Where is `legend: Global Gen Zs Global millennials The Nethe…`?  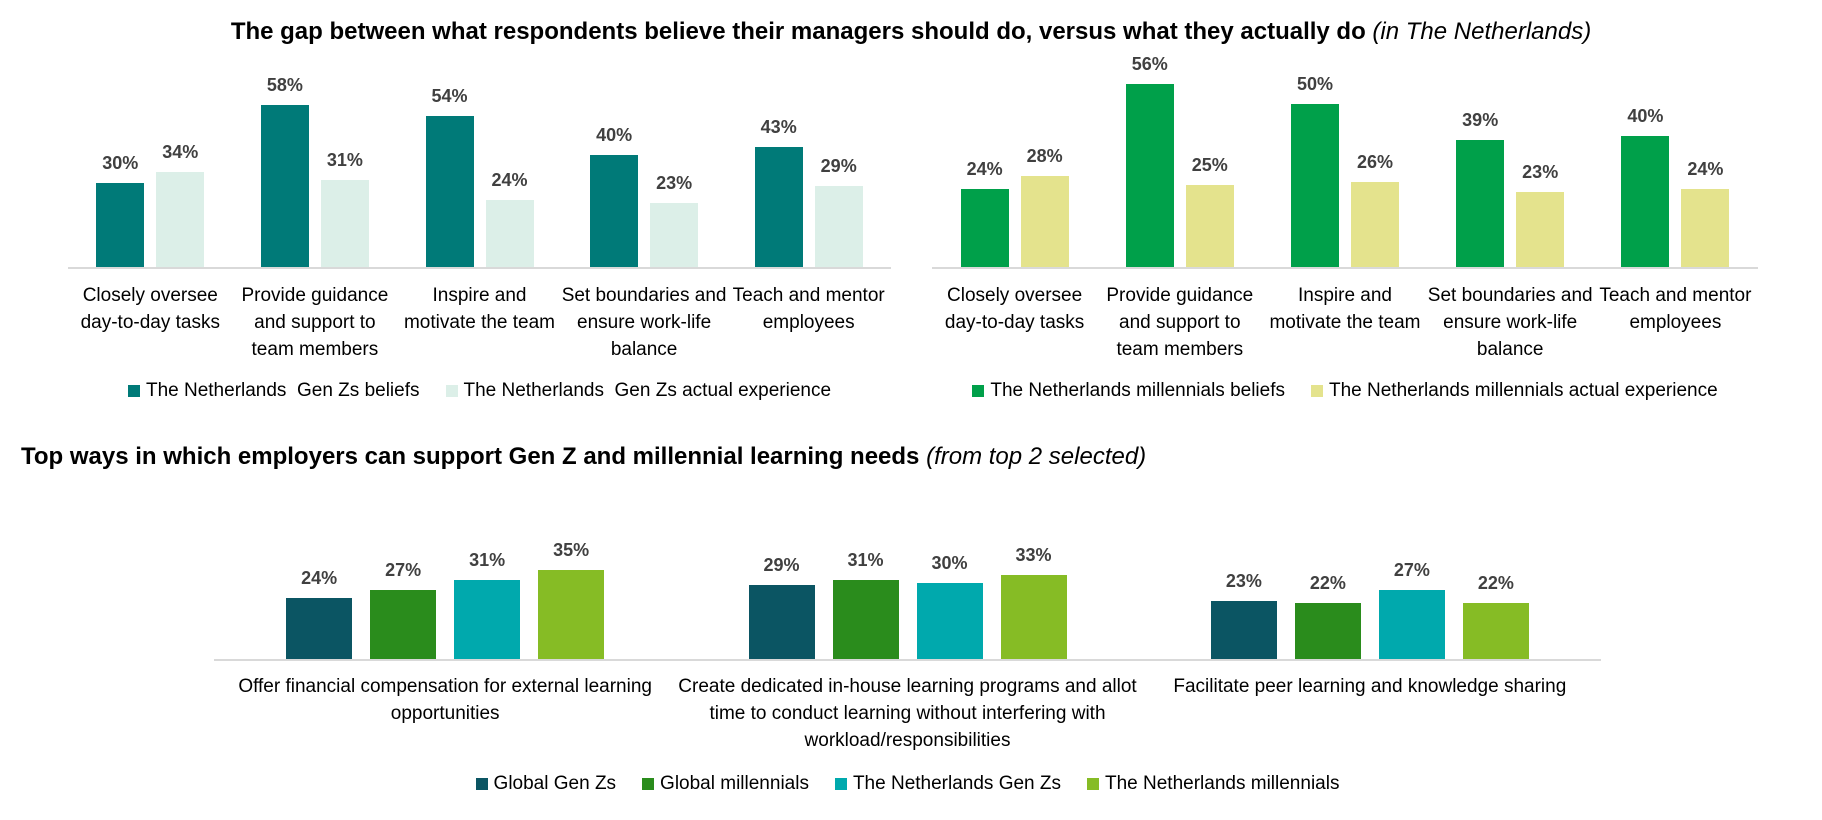 legend: Global Gen Zs Global millennials The Nethe… is located at coordinates (907, 784).